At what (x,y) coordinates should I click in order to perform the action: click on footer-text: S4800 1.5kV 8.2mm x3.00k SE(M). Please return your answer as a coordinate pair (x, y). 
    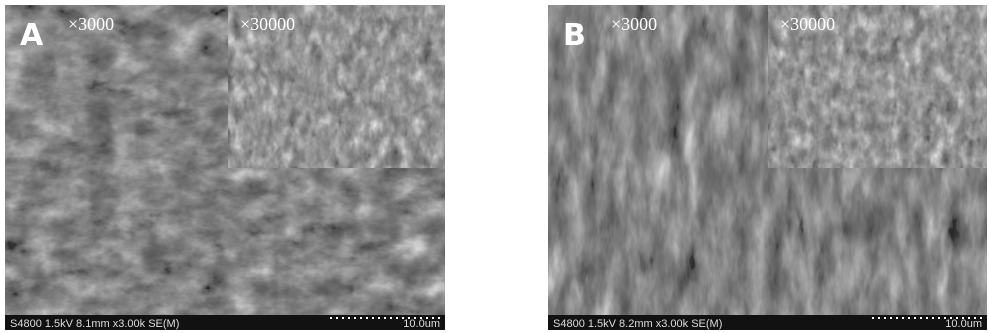
    Looking at the image, I should click on (637, 324).